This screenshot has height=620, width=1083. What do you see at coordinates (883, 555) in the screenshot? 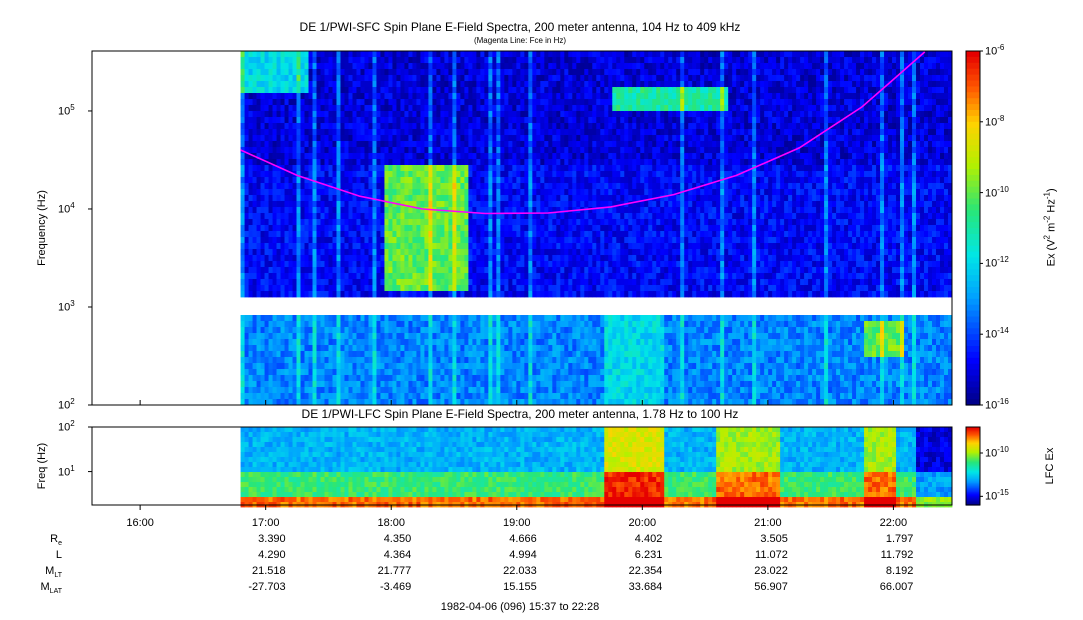
I see `ephemeris-value: 11.792` at bounding box center [883, 555].